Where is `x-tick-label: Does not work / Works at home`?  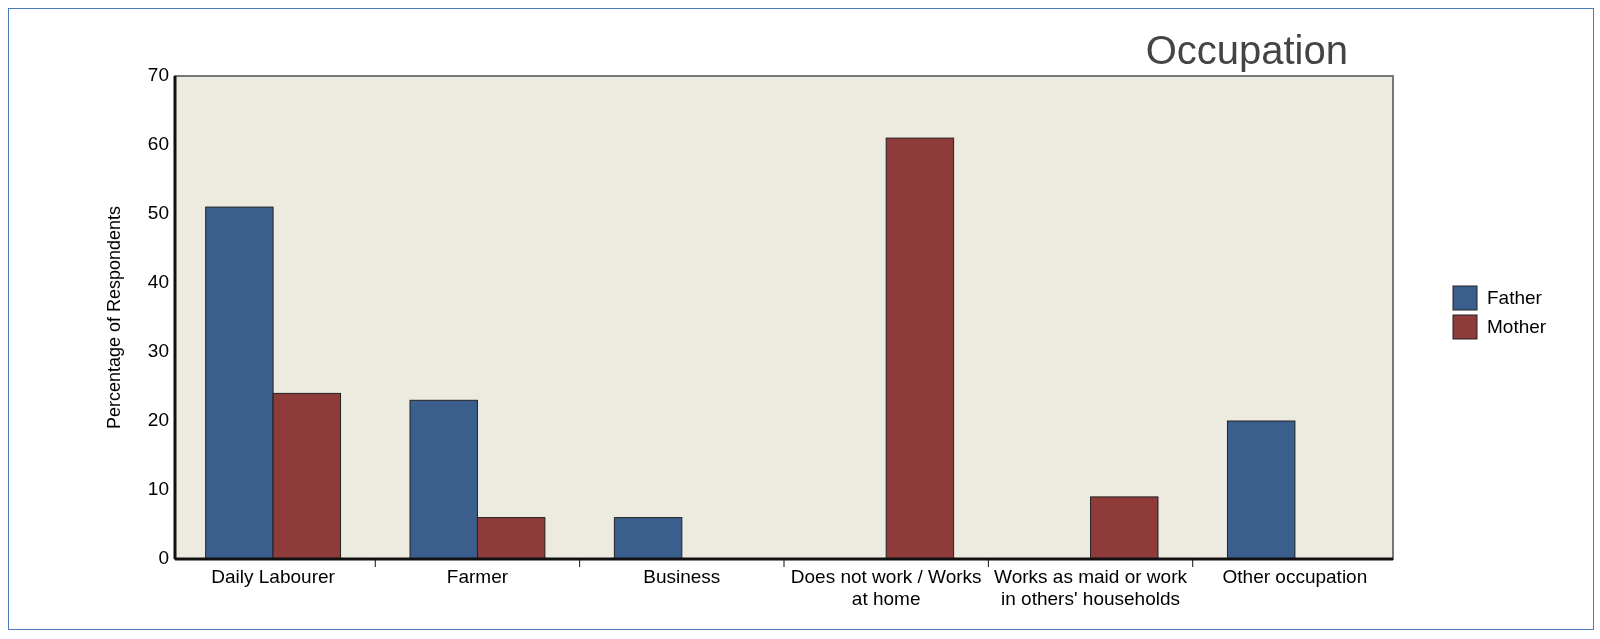 x-tick-label: Does not work / Works at home is located at coordinates (886, 587).